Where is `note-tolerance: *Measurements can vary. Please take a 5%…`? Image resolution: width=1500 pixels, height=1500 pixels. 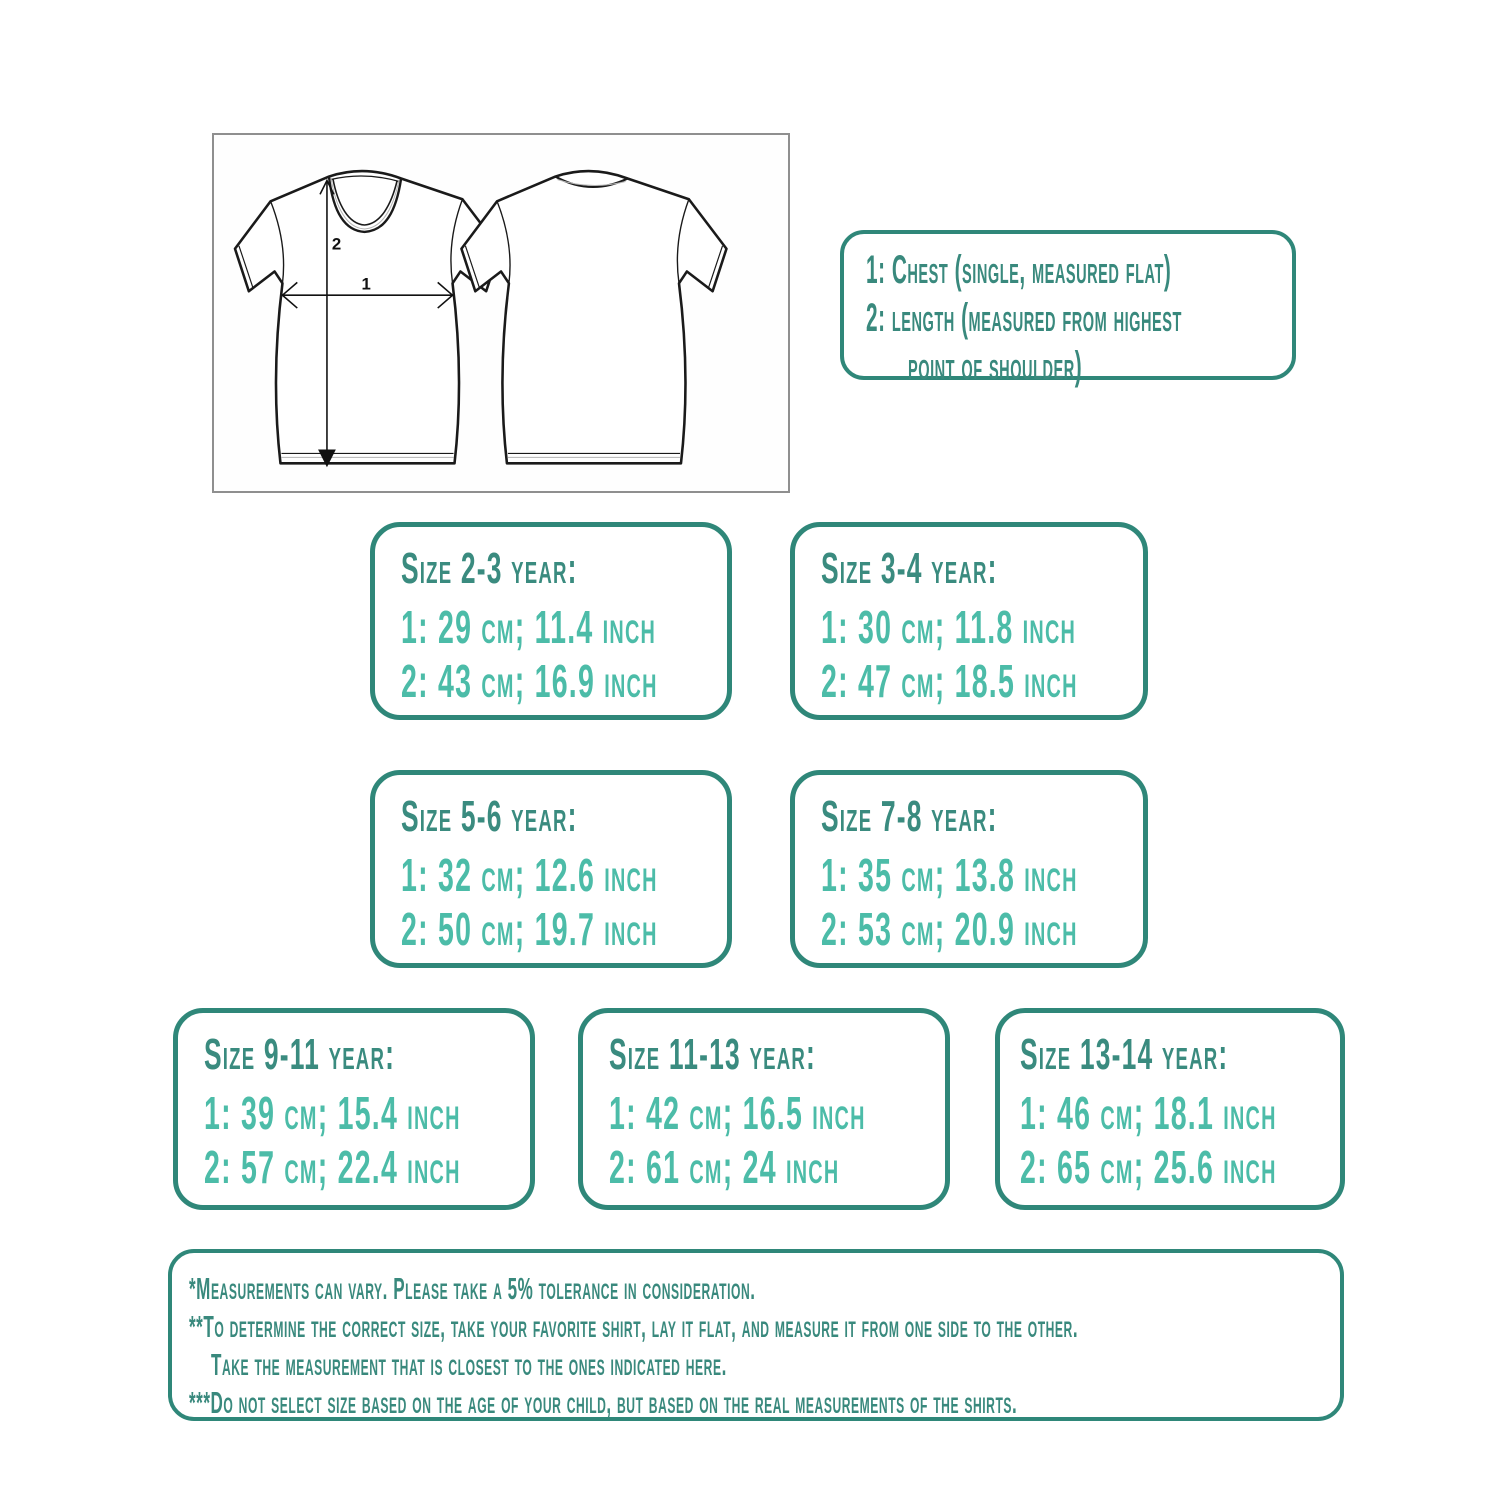
note-tolerance: *Measurements can vary. Please take a 5%… is located at coordinates (472, 1288).